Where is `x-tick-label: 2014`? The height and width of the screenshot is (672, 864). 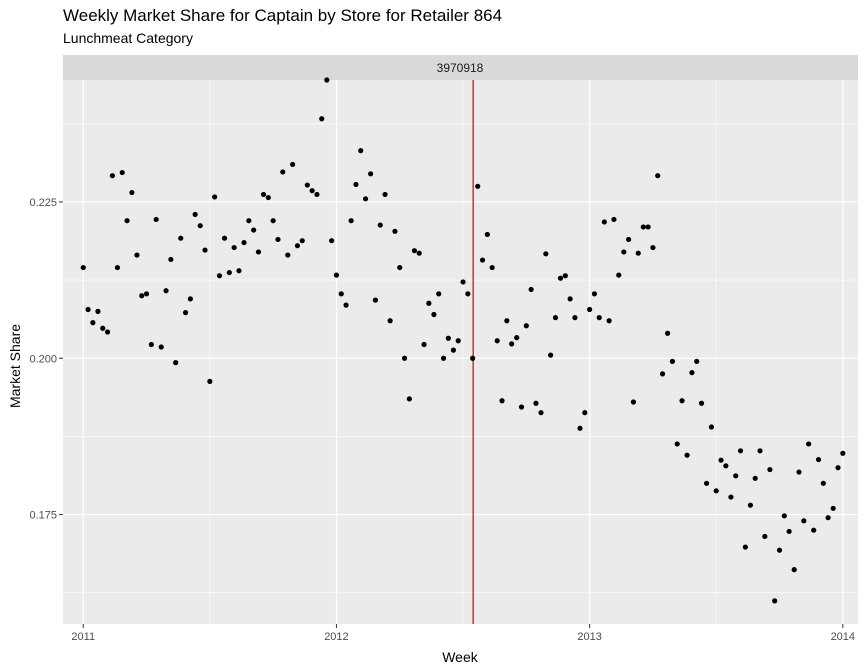
x-tick-label: 2014 is located at coordinates (843, 637).